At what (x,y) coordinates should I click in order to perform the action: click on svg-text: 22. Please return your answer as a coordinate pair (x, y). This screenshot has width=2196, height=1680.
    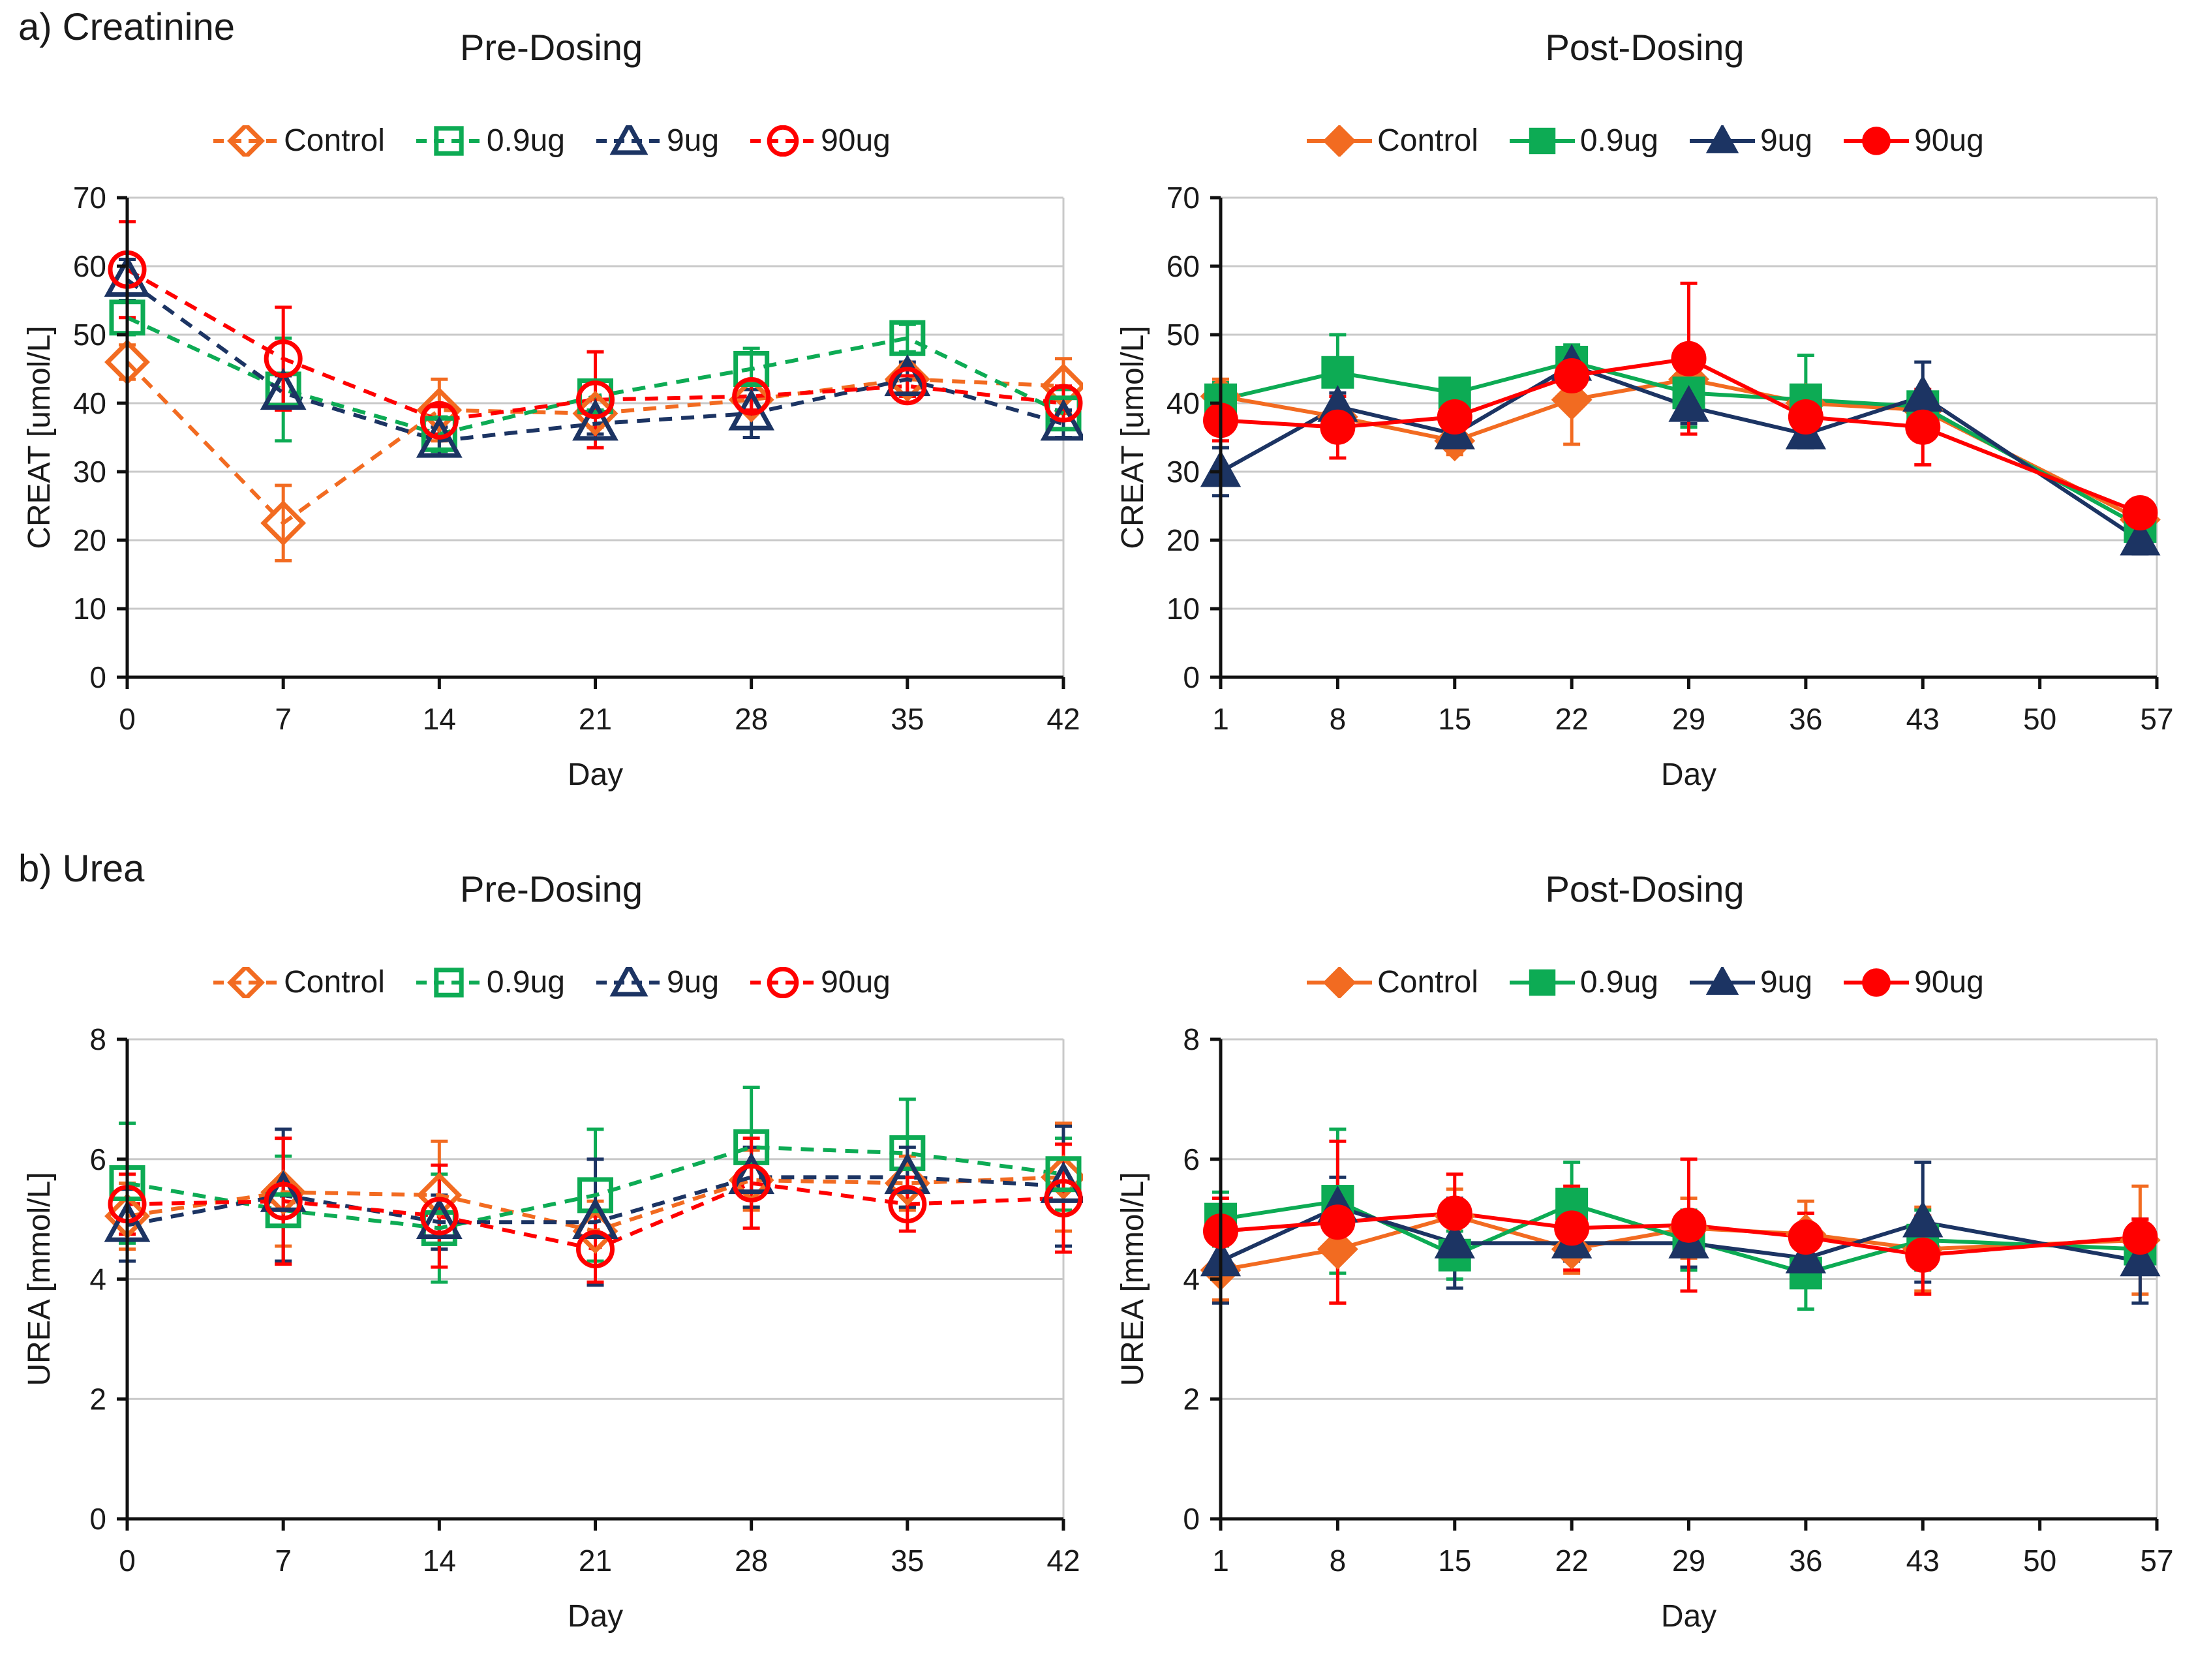
    Looking at the image, I should click on (1572, 719).